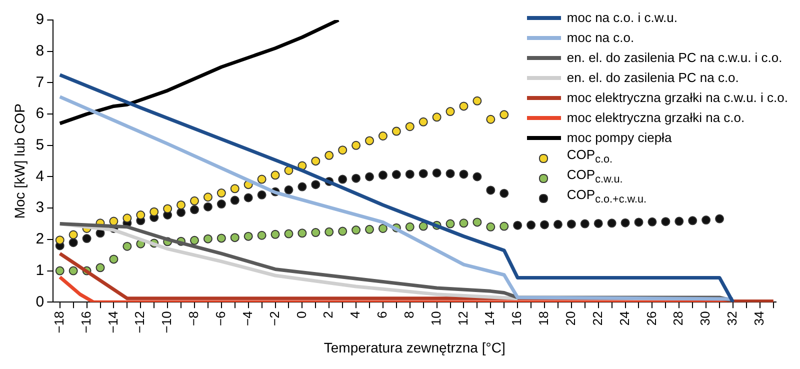 The image size is (800, 369). What do you see at coordinates (86, 322) in the screenshot?
I see `x-tick-label: −16` at bounding box center [86, 322].